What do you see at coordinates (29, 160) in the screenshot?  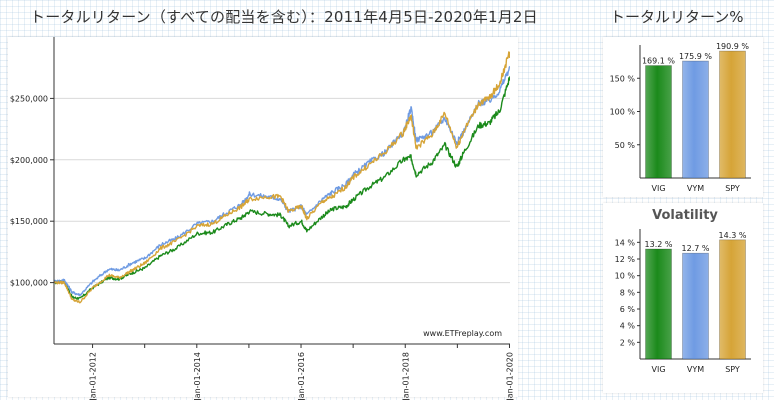 I see `y-tick-label: $200,000` at bounding box center [29, 160].